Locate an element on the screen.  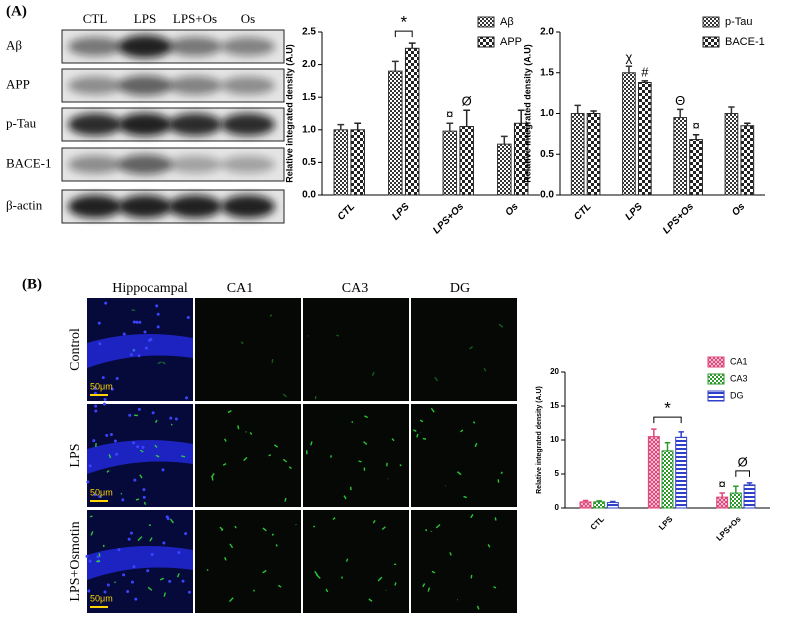
micro-column-label: CA3 is located at coordinates (355, 288).